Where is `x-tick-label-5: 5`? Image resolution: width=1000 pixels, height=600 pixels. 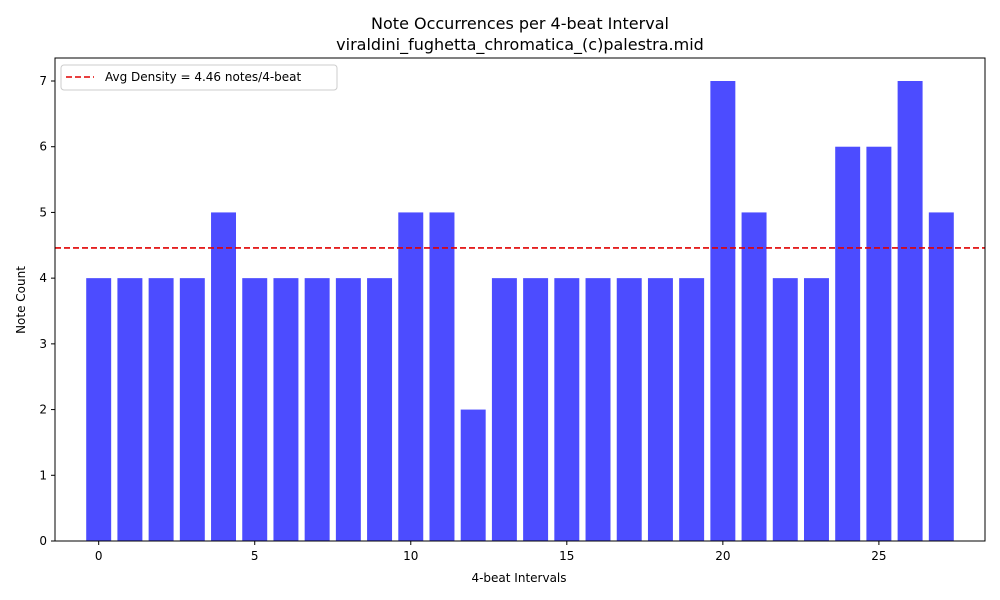
x-tick-label-5: 5 is located at coordinates (255, 556).